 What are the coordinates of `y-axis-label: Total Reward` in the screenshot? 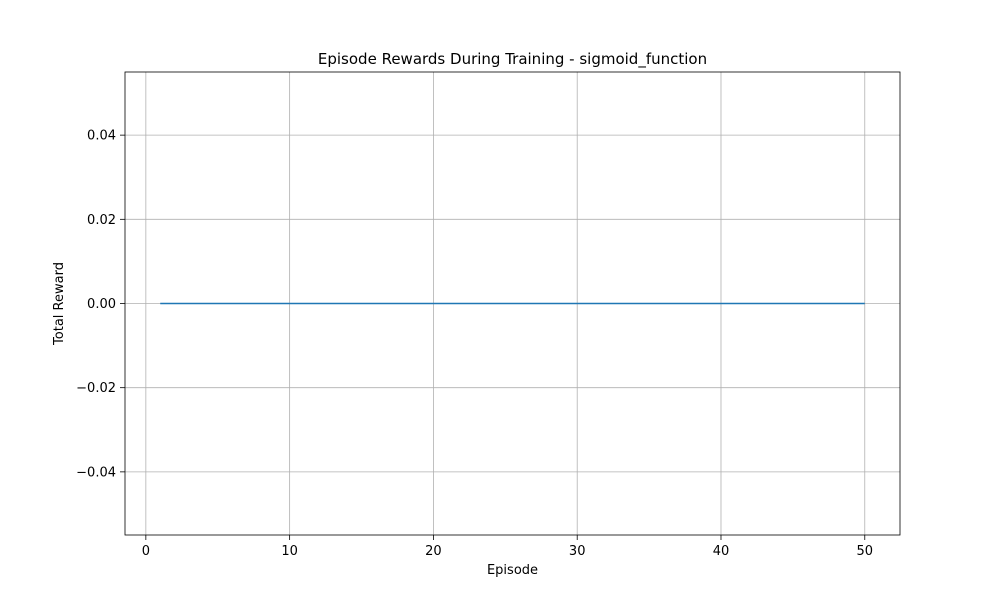 It's located at (59, 304).